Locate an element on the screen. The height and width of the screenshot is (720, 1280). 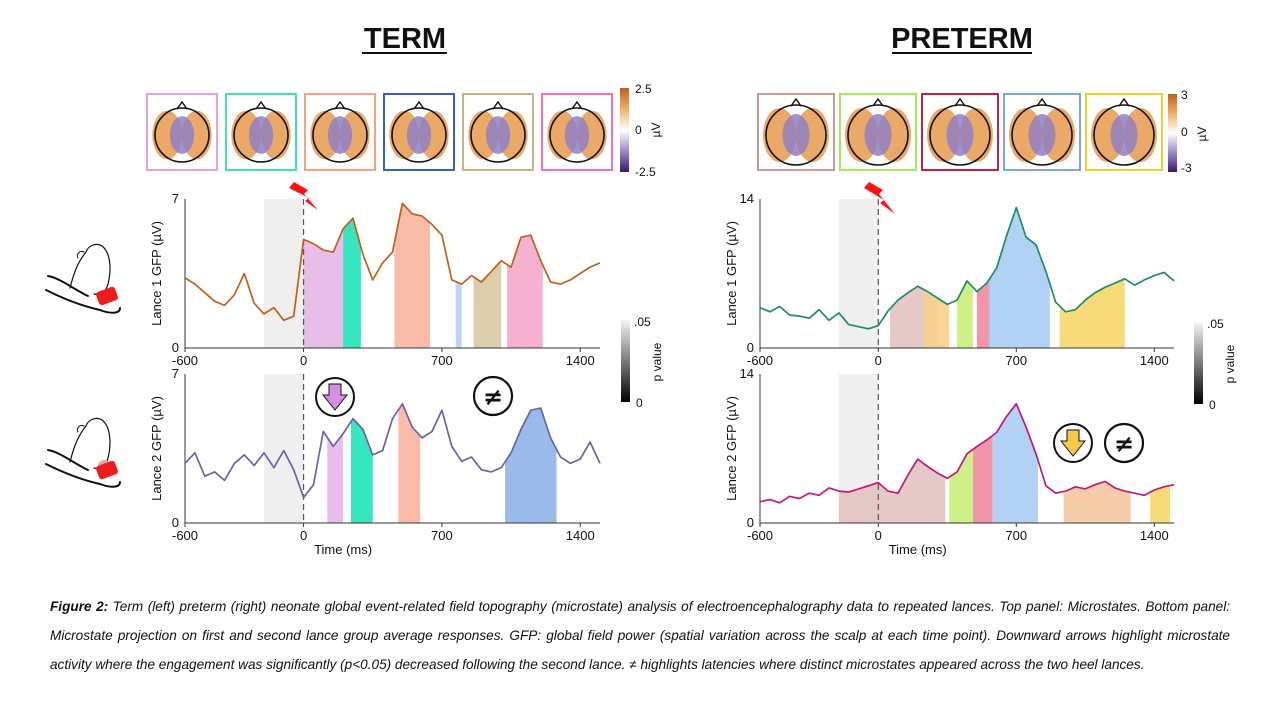
term-colorbar: 2.5 0 -2.5 µV is located at coordinates (641, 130).